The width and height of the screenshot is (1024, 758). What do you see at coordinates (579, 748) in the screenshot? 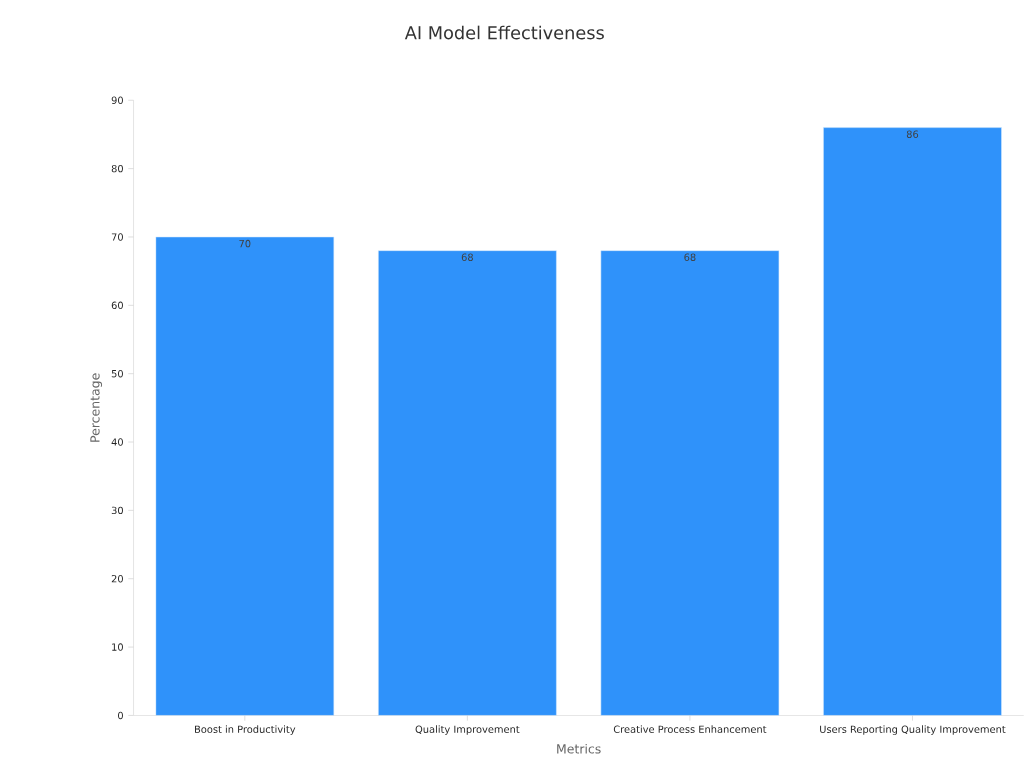
I see `x-axis-title: Metrics` at bounding box center [579, 748].